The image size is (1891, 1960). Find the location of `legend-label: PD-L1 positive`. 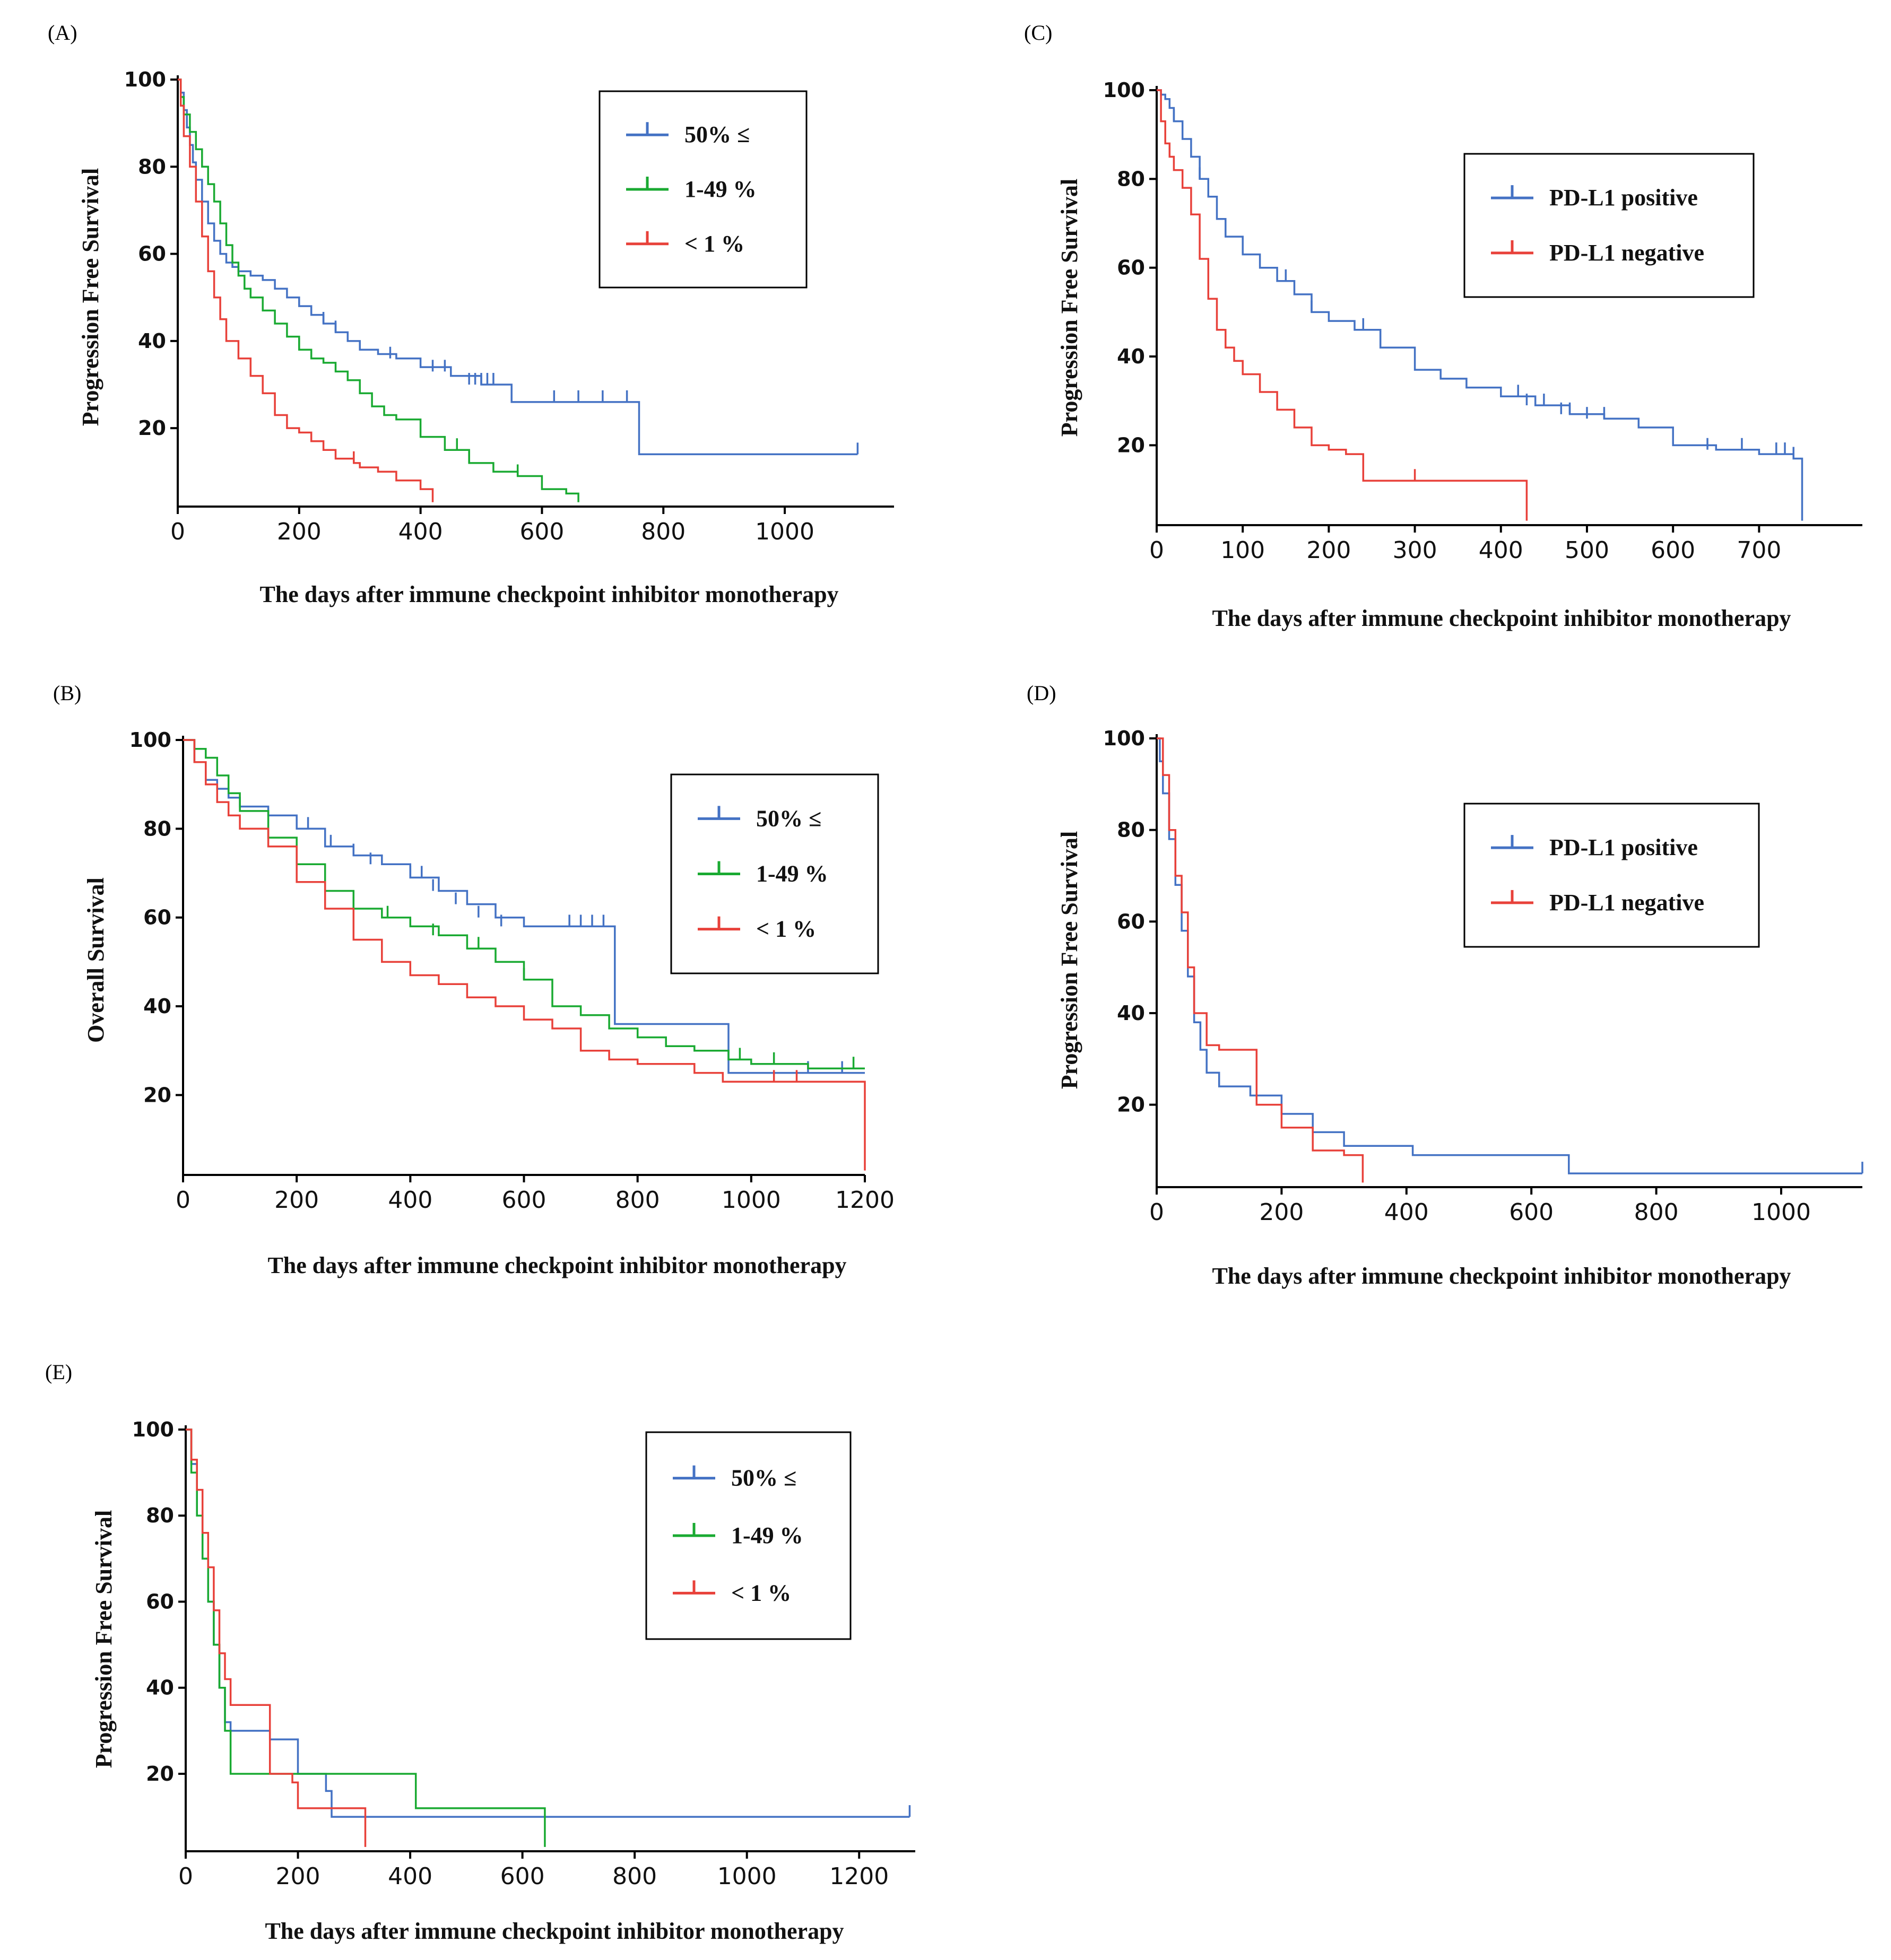

legend-label: PD-L1 positive is located at coordinates (1624, 198).